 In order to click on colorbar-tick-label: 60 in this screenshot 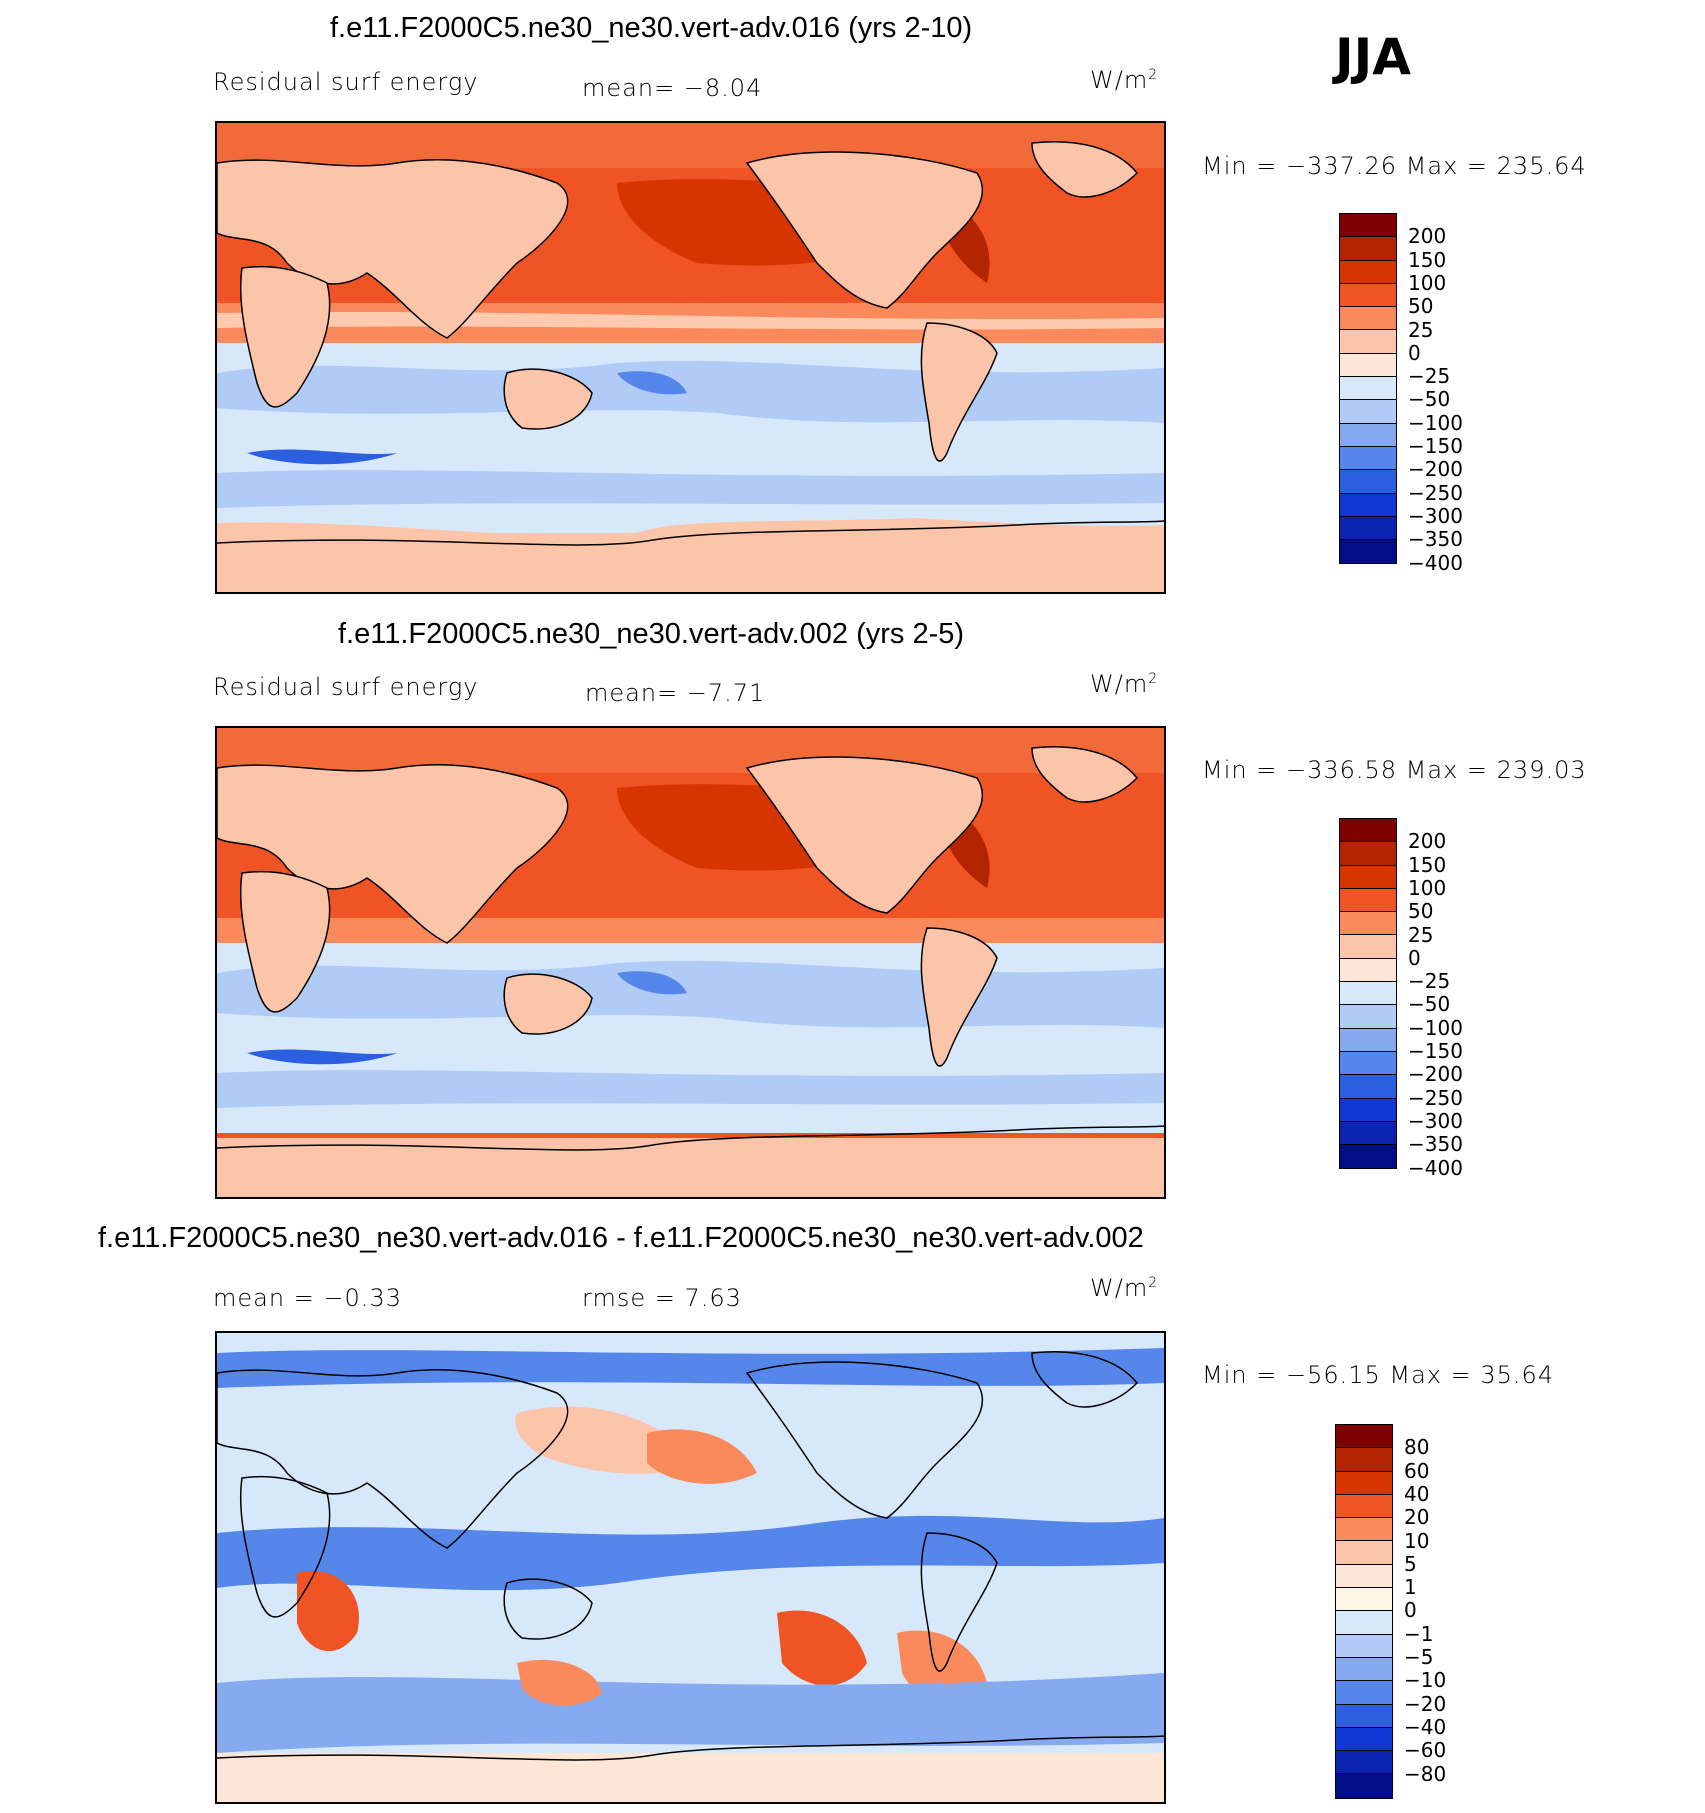, I will do `click(1417, 1470)`.